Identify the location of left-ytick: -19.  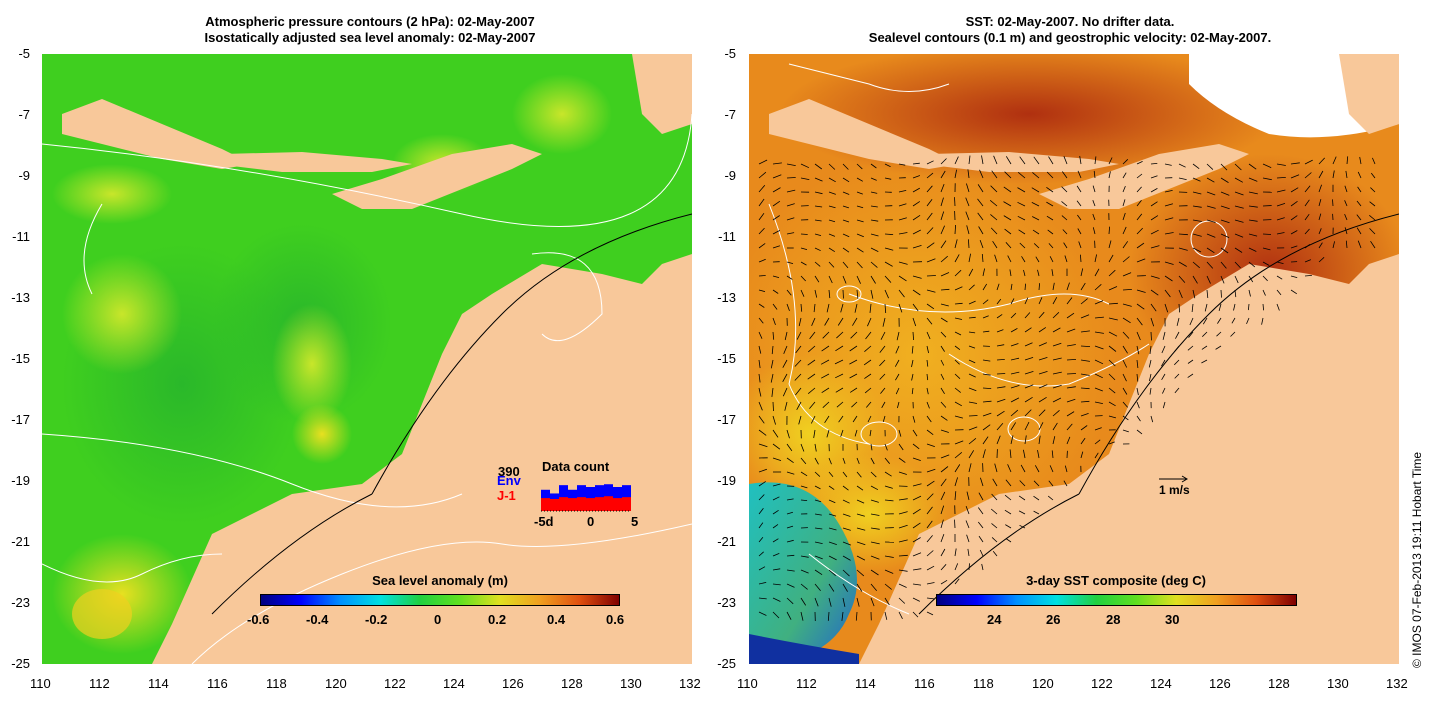
(20, 480).